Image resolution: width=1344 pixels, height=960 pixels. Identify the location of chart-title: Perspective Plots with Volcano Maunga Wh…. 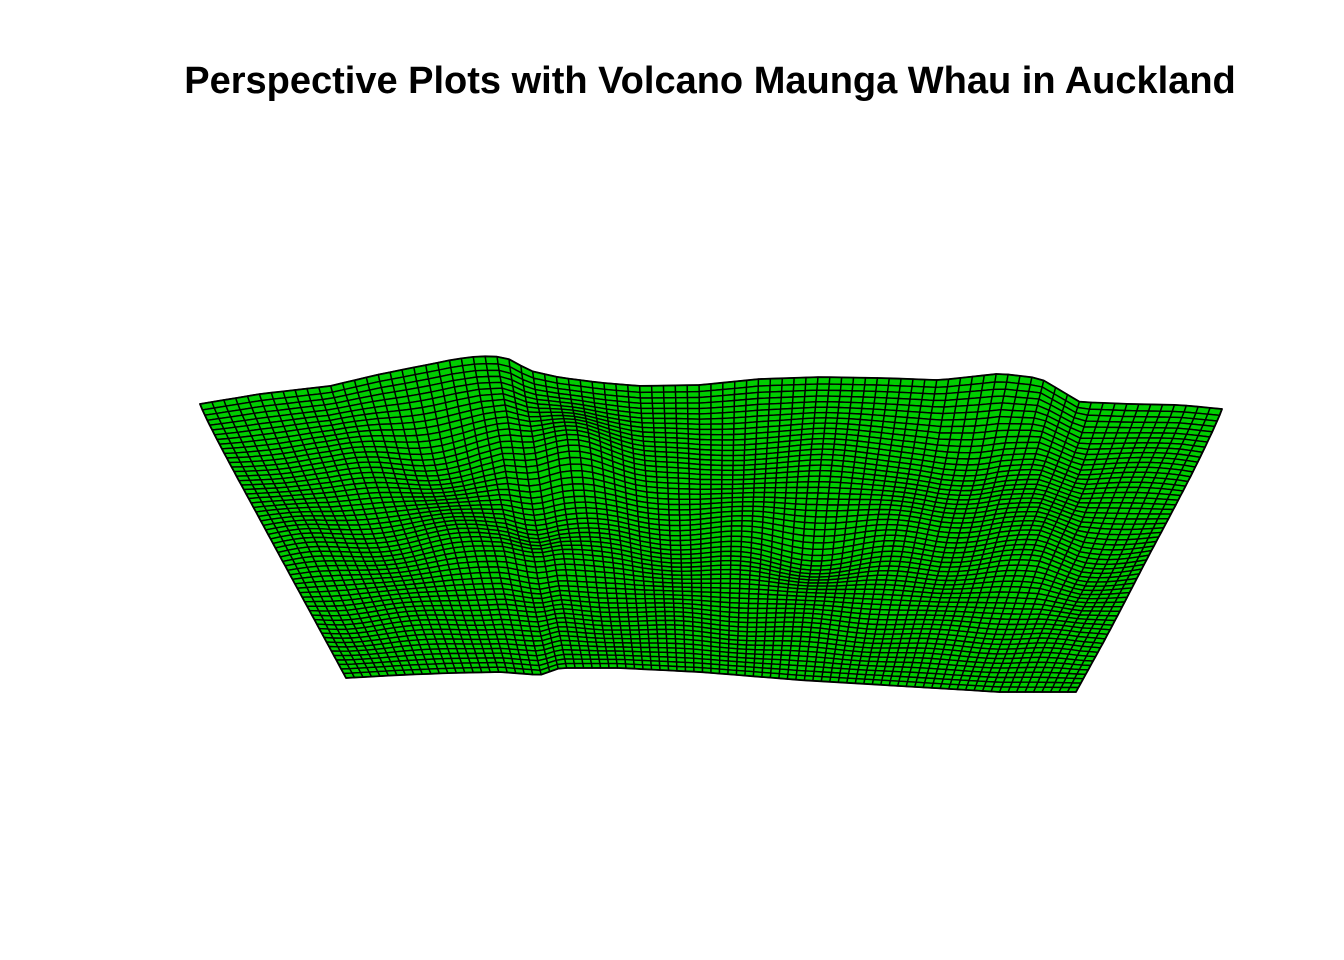
(710, 81).